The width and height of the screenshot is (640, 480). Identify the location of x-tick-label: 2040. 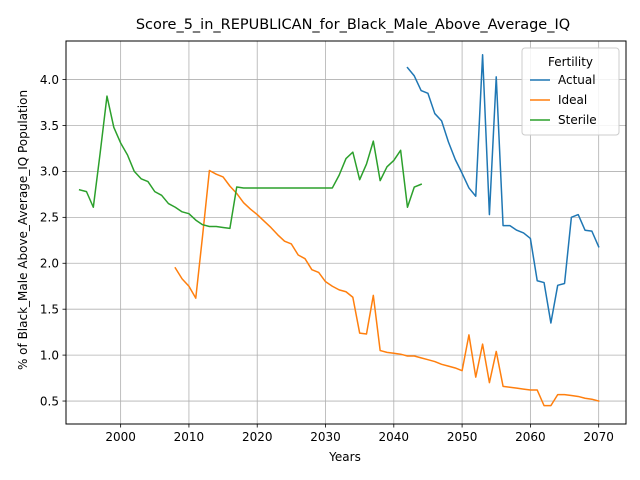
(394, 437).